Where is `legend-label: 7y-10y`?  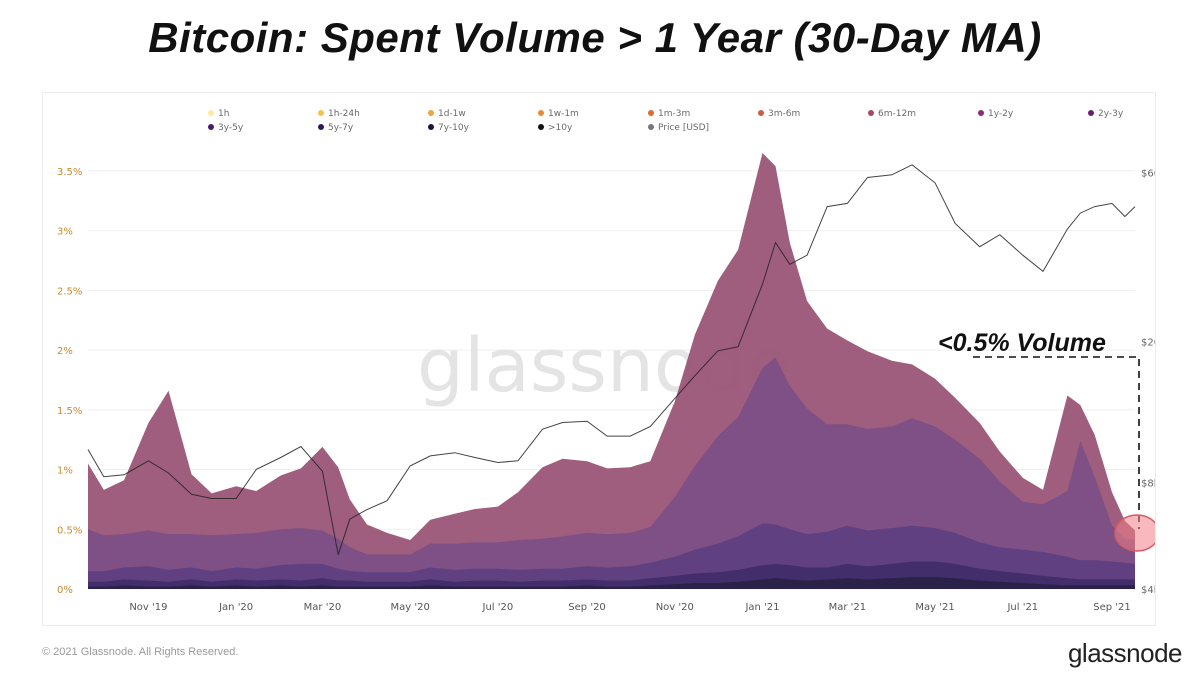
legend-label: 7y-10y is located at coordinates (454, 128).